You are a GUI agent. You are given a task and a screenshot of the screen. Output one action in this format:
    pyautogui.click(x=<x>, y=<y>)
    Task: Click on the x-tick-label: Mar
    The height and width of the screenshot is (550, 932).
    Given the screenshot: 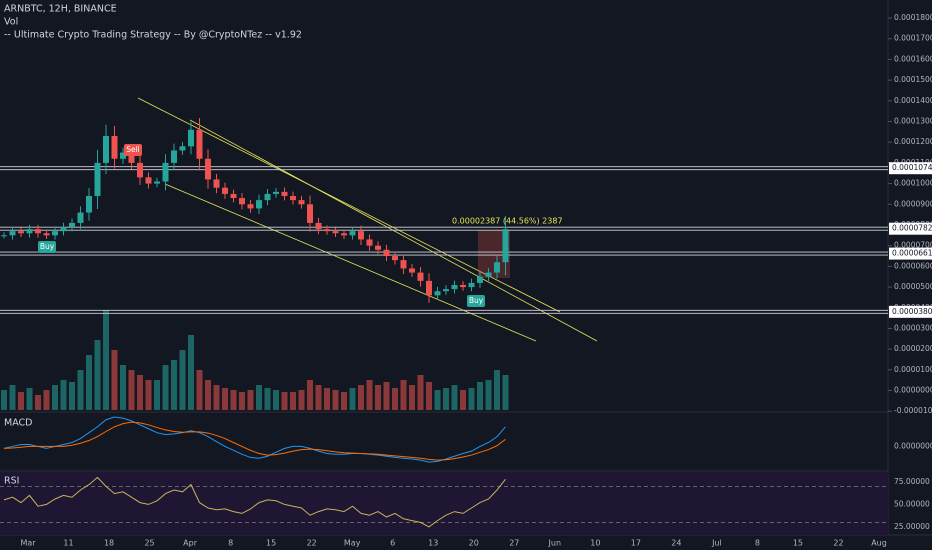 What is the action you would take?
    pyautogui.click(x=28, y=543)
    